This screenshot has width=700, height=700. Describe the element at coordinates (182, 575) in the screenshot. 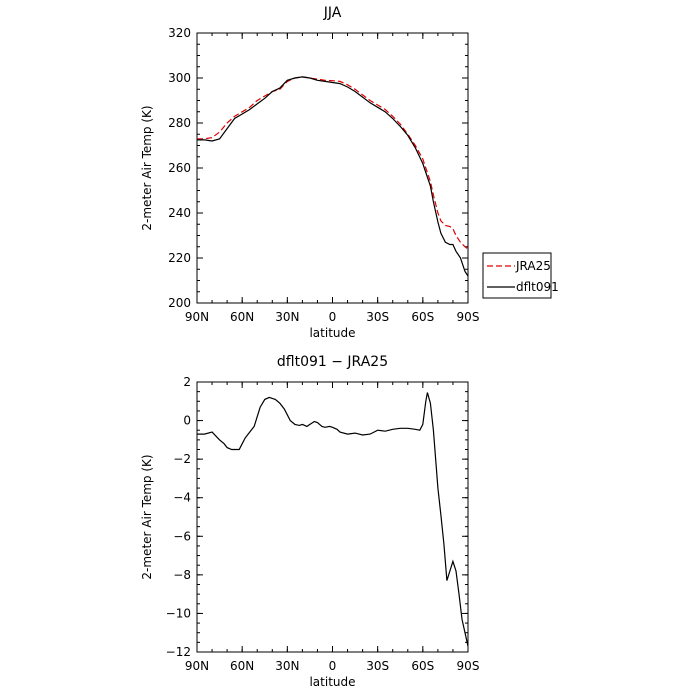

I see `y-tick-label: −8` at that location.